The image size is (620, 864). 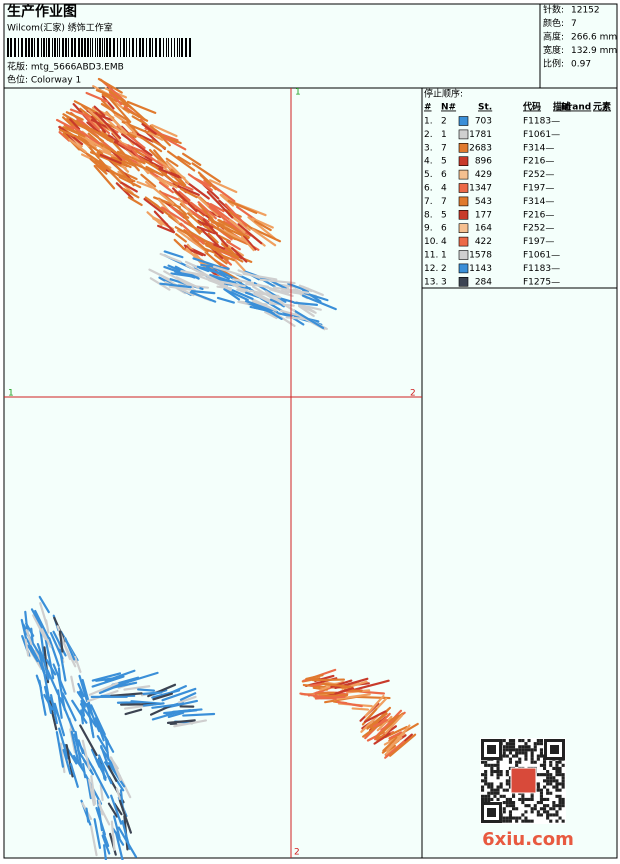 I want to click on stitch, so click(x=153, y=693).